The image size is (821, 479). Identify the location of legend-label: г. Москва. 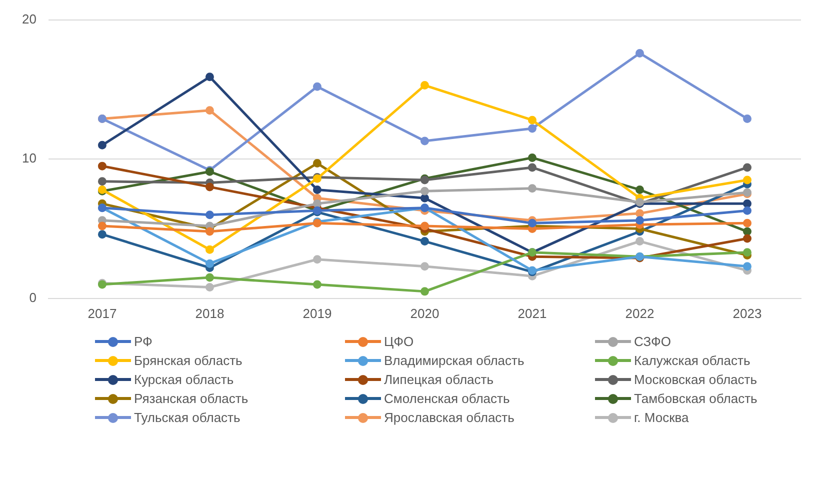
(661, 417).